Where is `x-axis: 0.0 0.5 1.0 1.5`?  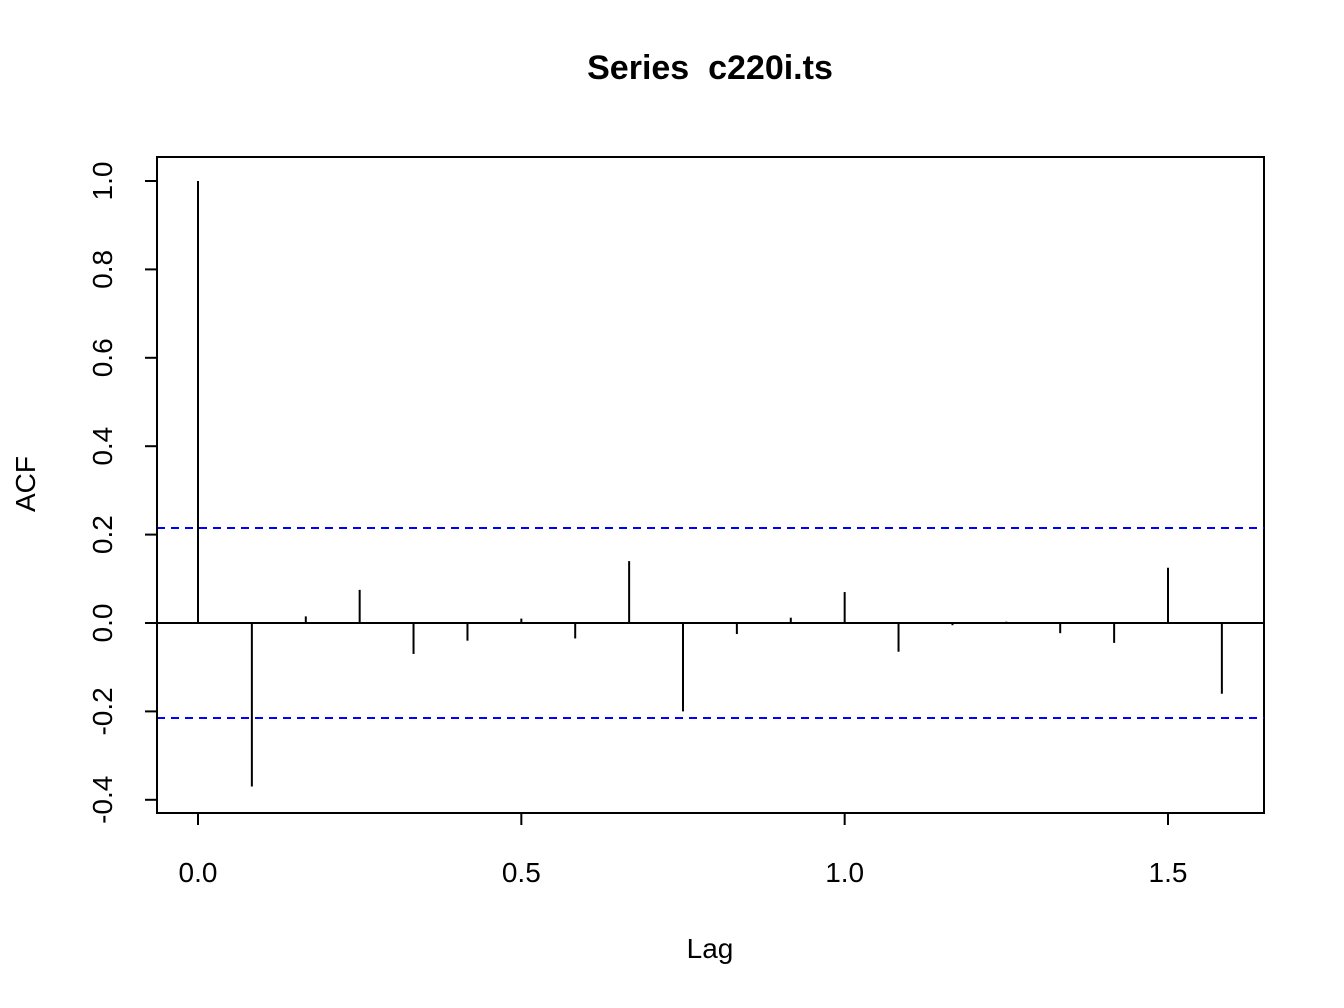 x-axis: 0.0 0.5 1.0 1.5 is located at coordinates (683, 850).